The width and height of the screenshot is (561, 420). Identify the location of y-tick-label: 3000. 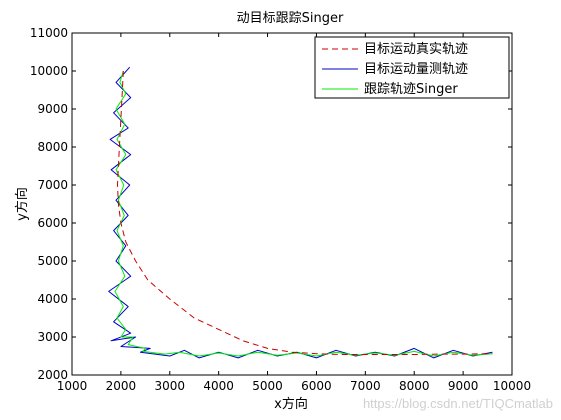
(52, 337).